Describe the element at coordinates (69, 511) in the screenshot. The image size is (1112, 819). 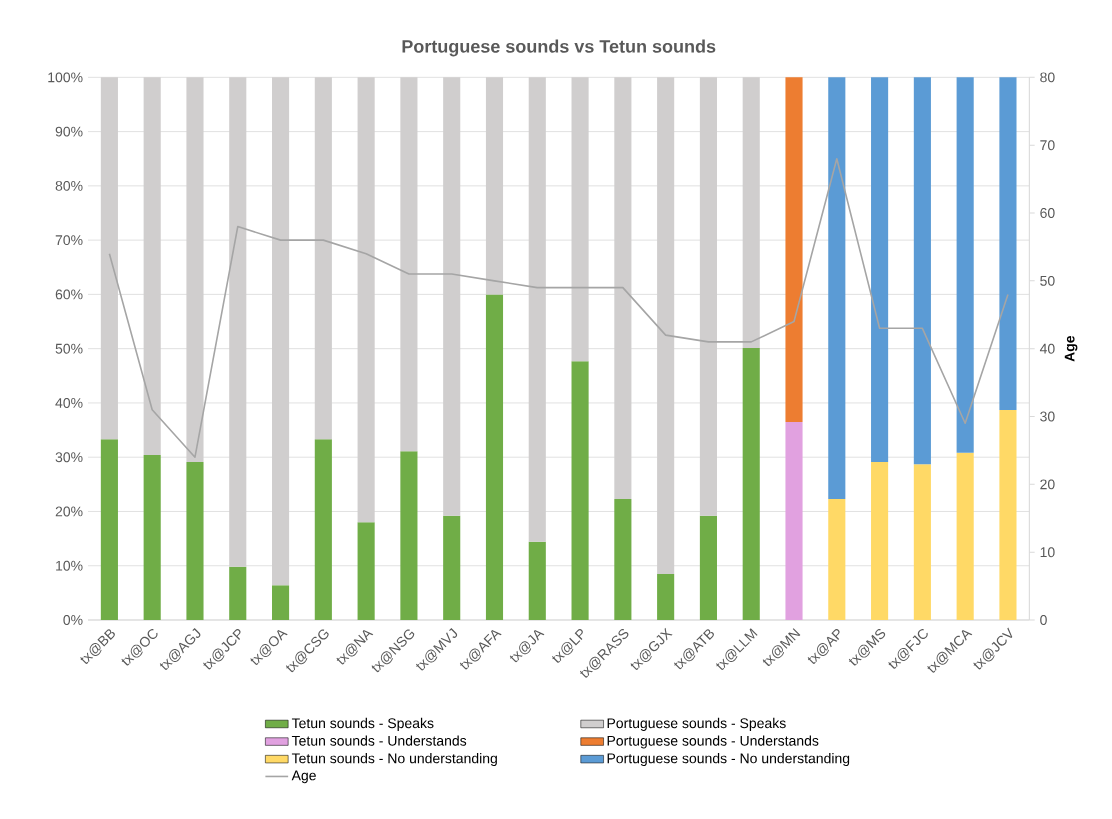
I see `y-tick-label: 20%` at that location.